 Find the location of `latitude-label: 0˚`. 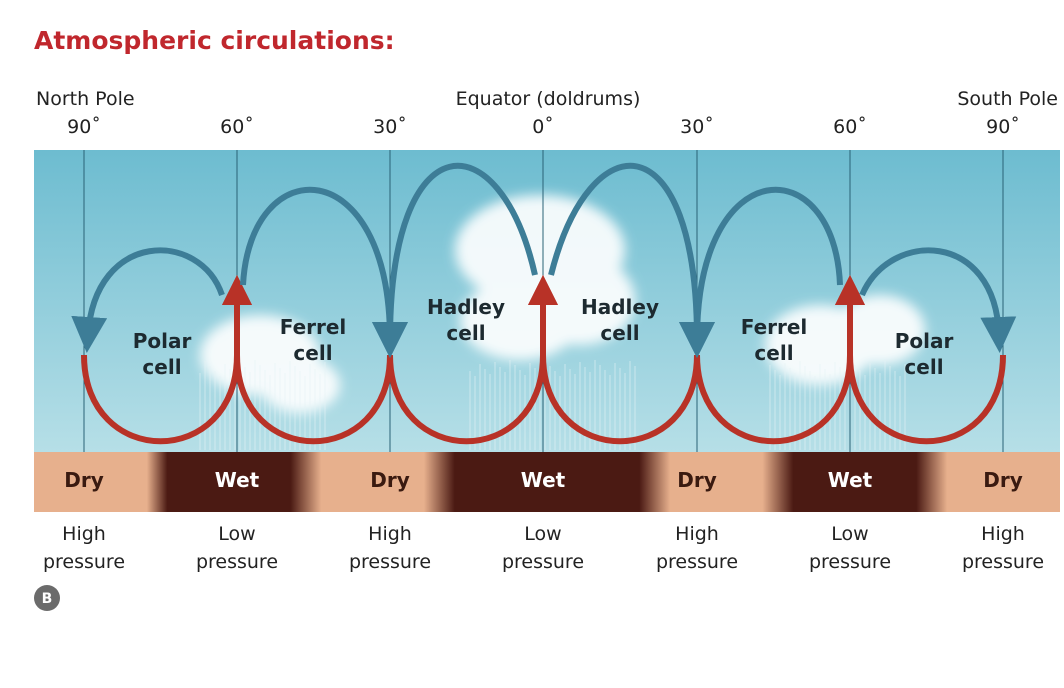

latitude-label: 0˚ is located at coordinates (543, 127).